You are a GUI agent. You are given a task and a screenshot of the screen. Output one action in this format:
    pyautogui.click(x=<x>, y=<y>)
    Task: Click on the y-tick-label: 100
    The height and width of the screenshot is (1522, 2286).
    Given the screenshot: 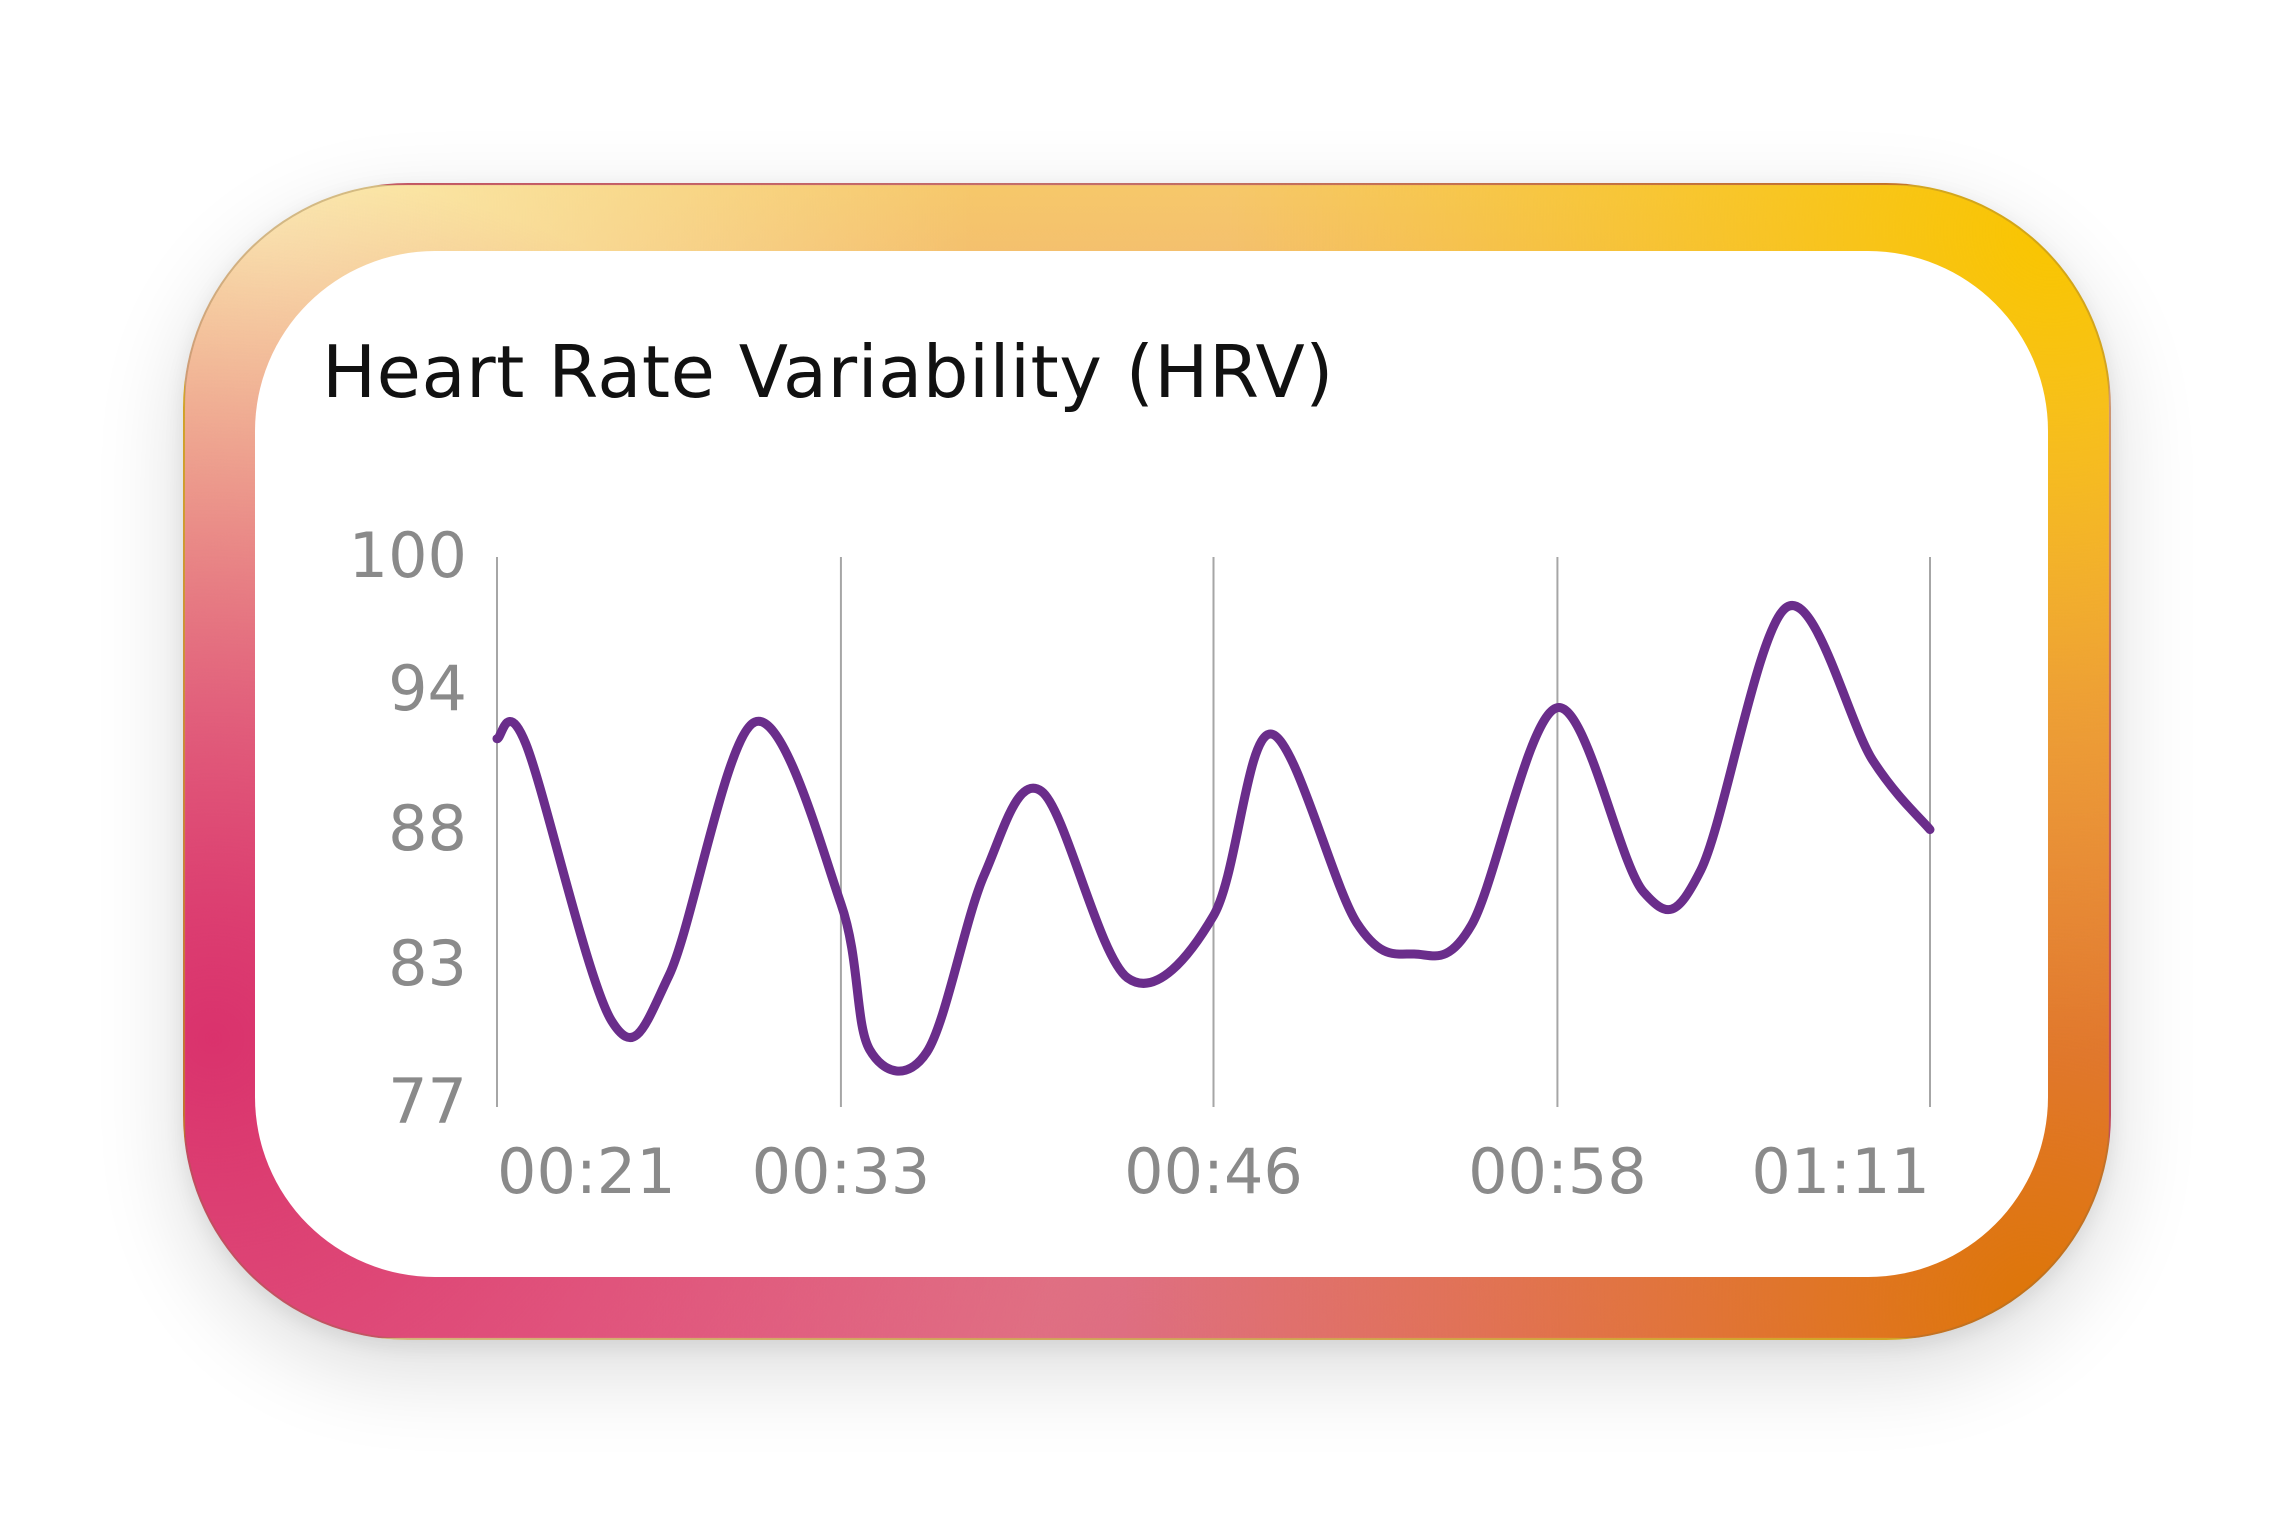 What is the action you would take?
    pyautogui.click(x=408, y=555)
    